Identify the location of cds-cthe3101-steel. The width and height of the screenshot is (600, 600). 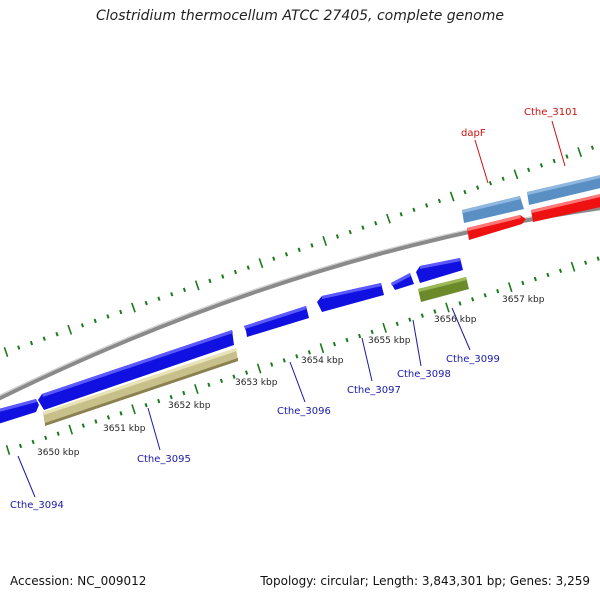
(563, 190).